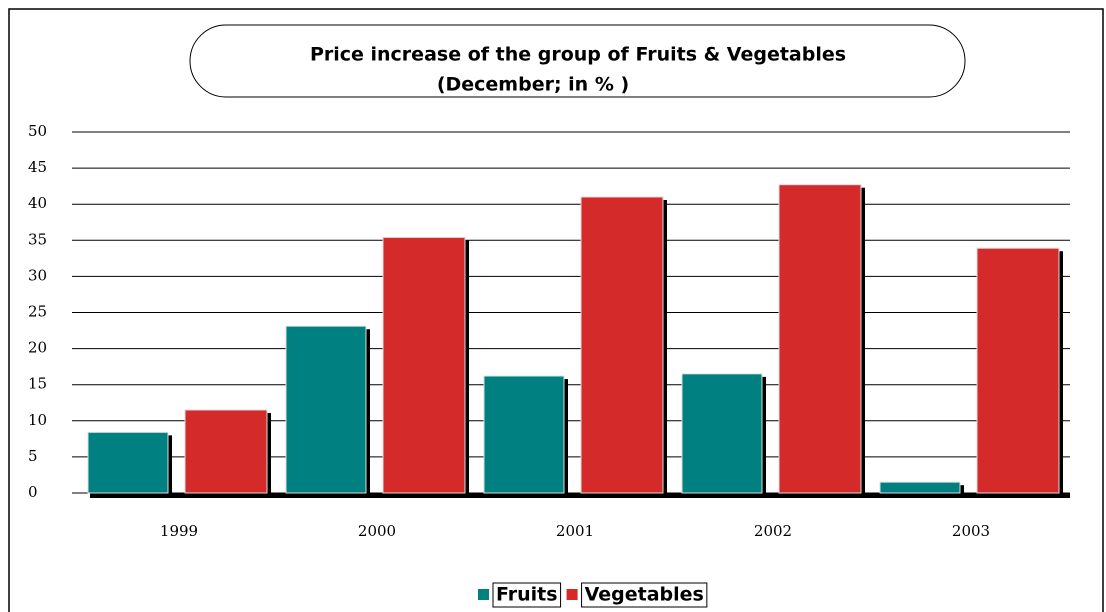 Image resolution: width=1106 pixels, height=612 pixels. What do you see at coordinates (533, 85) in the screenshot?
I see `chart-subtitle: (December; in % )` at bounding box center [533, 85].